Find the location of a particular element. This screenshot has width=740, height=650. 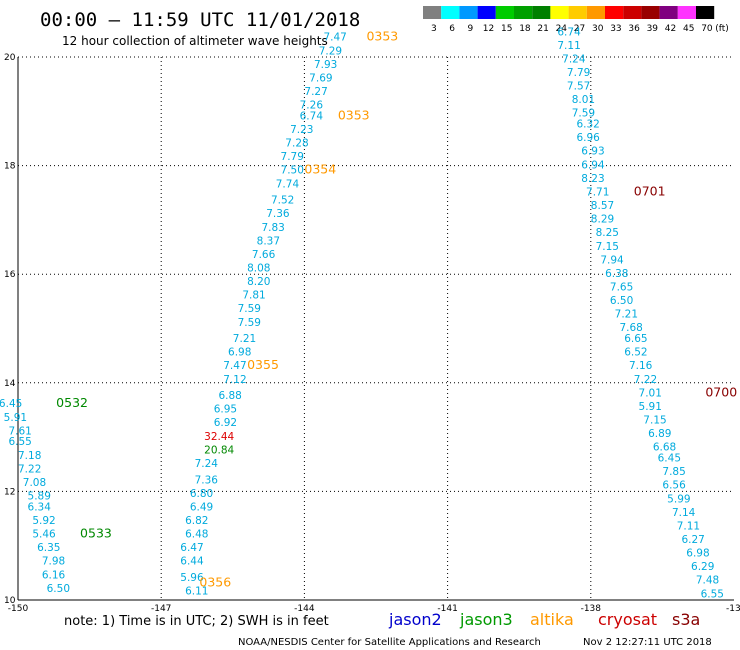

pass-time-altika-1: 0355 is located at coordinates (263, 364).